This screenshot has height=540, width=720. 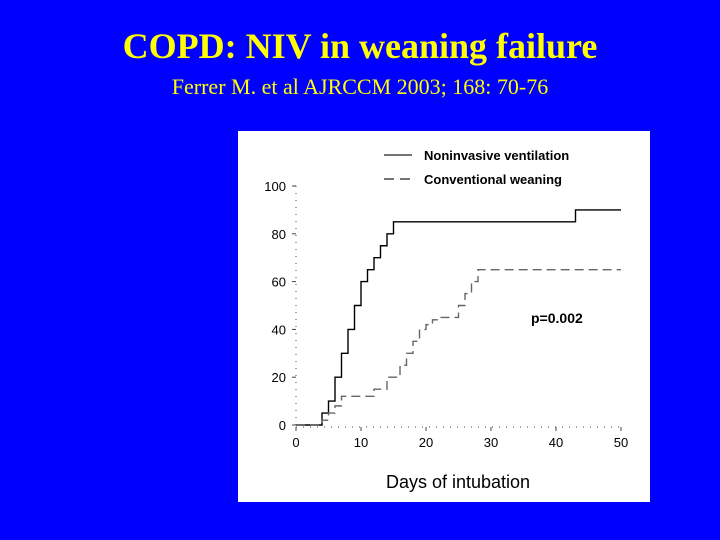 I want to click on y-tick-label: 100, so click(x=275, y=186).